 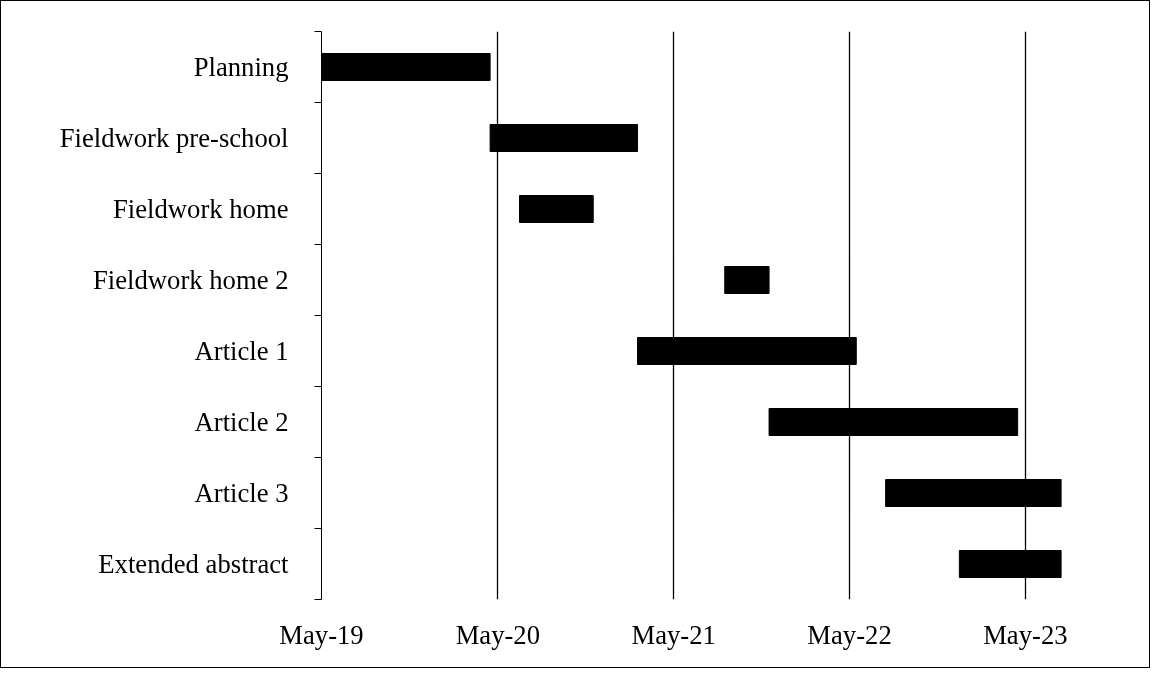 What do you see at coordinates (194, 564) in the screenshot?
I see `y-tick-label: Extended abstract` at bounding box center [194, 564].